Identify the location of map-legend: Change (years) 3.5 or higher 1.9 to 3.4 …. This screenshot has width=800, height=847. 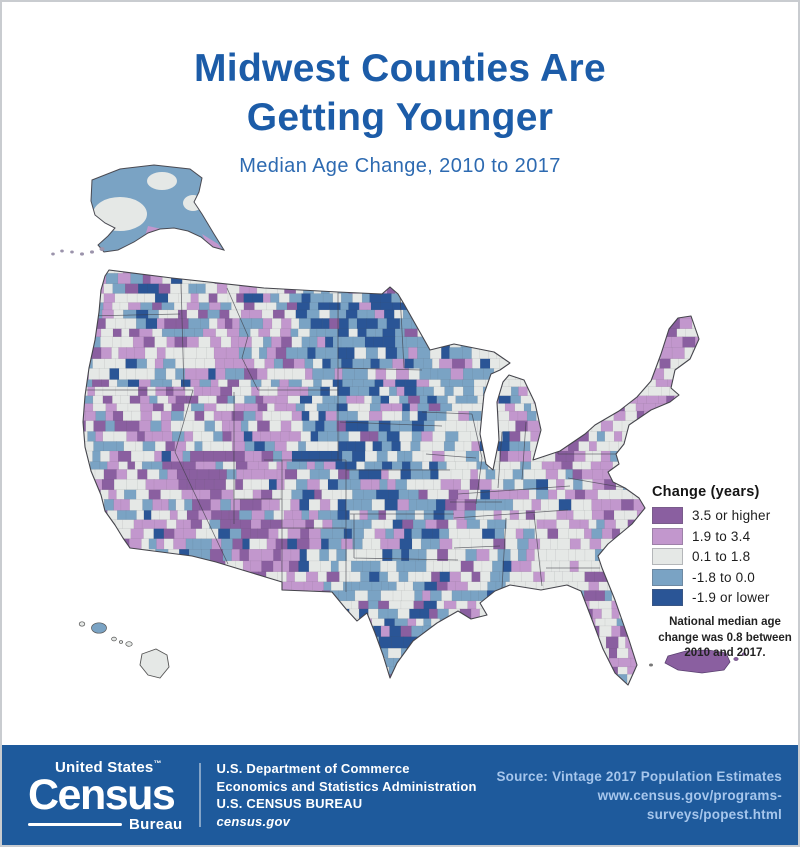
(725, 573).